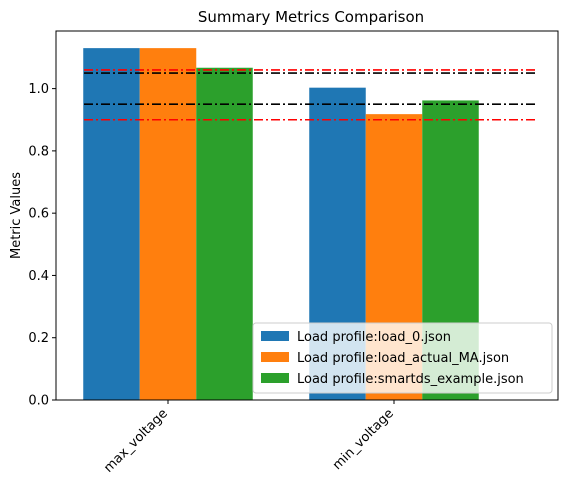 The width and height of the screenshot is (567, 492). I want to click on legend-label: Load profile:load_actual_MA.json, so click(403, 358).